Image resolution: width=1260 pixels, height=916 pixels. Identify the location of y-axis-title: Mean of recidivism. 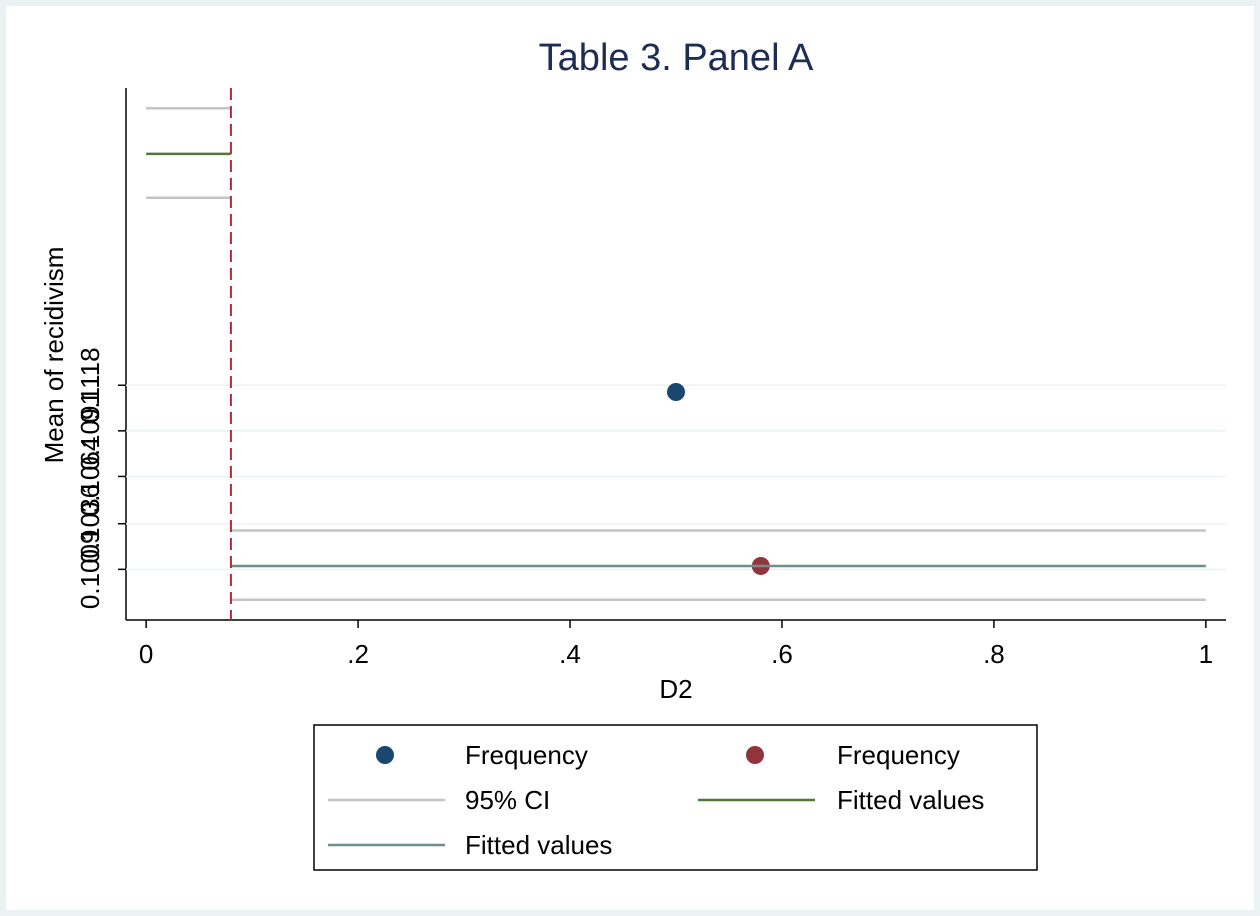
(54, 355).